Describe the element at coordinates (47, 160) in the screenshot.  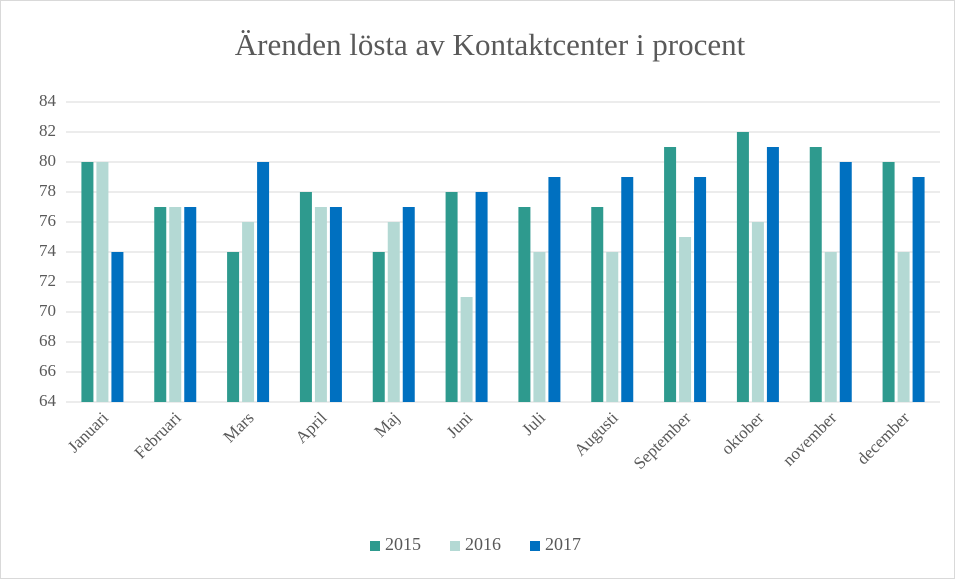
I see `y-tick-label: 80` at that location.